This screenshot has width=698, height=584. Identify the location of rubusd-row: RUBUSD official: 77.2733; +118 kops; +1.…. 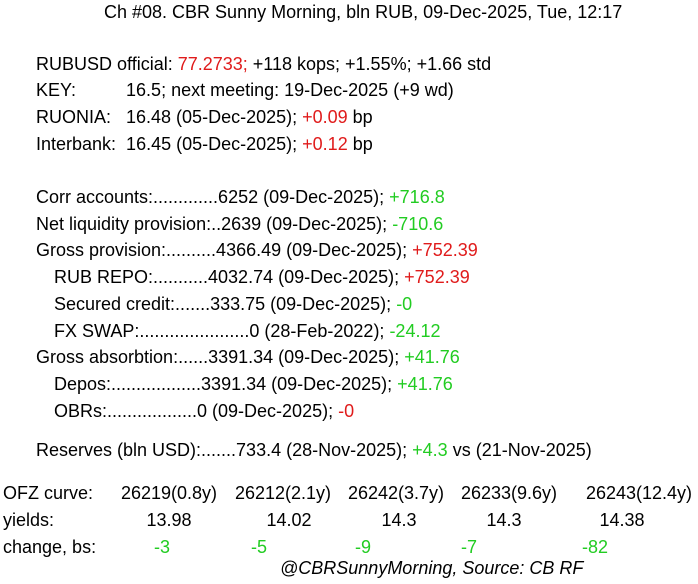
(263, 64).